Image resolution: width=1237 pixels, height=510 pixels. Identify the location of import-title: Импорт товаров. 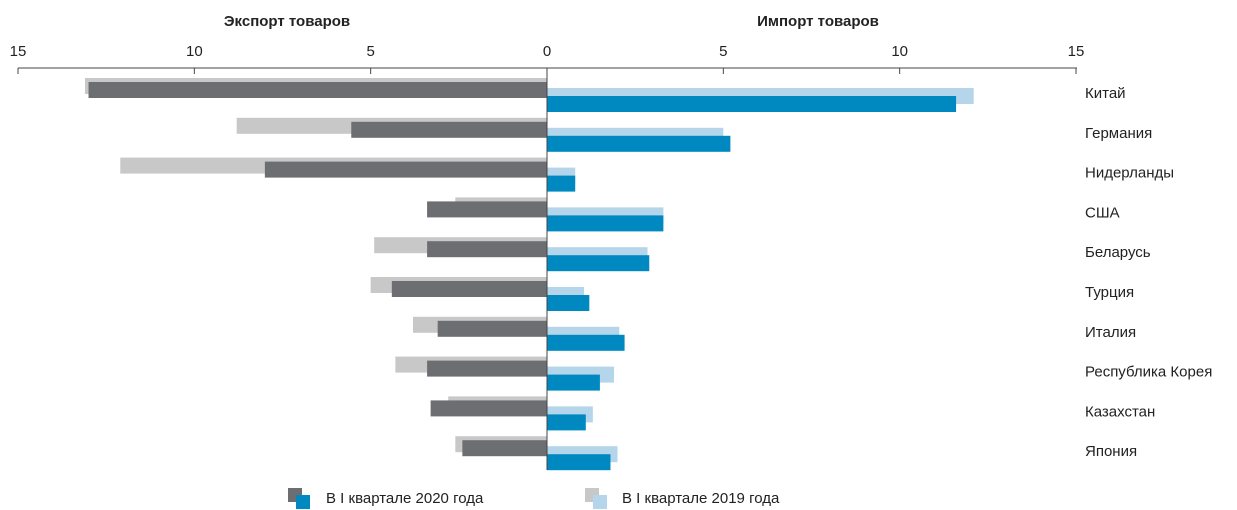
(818, 21).